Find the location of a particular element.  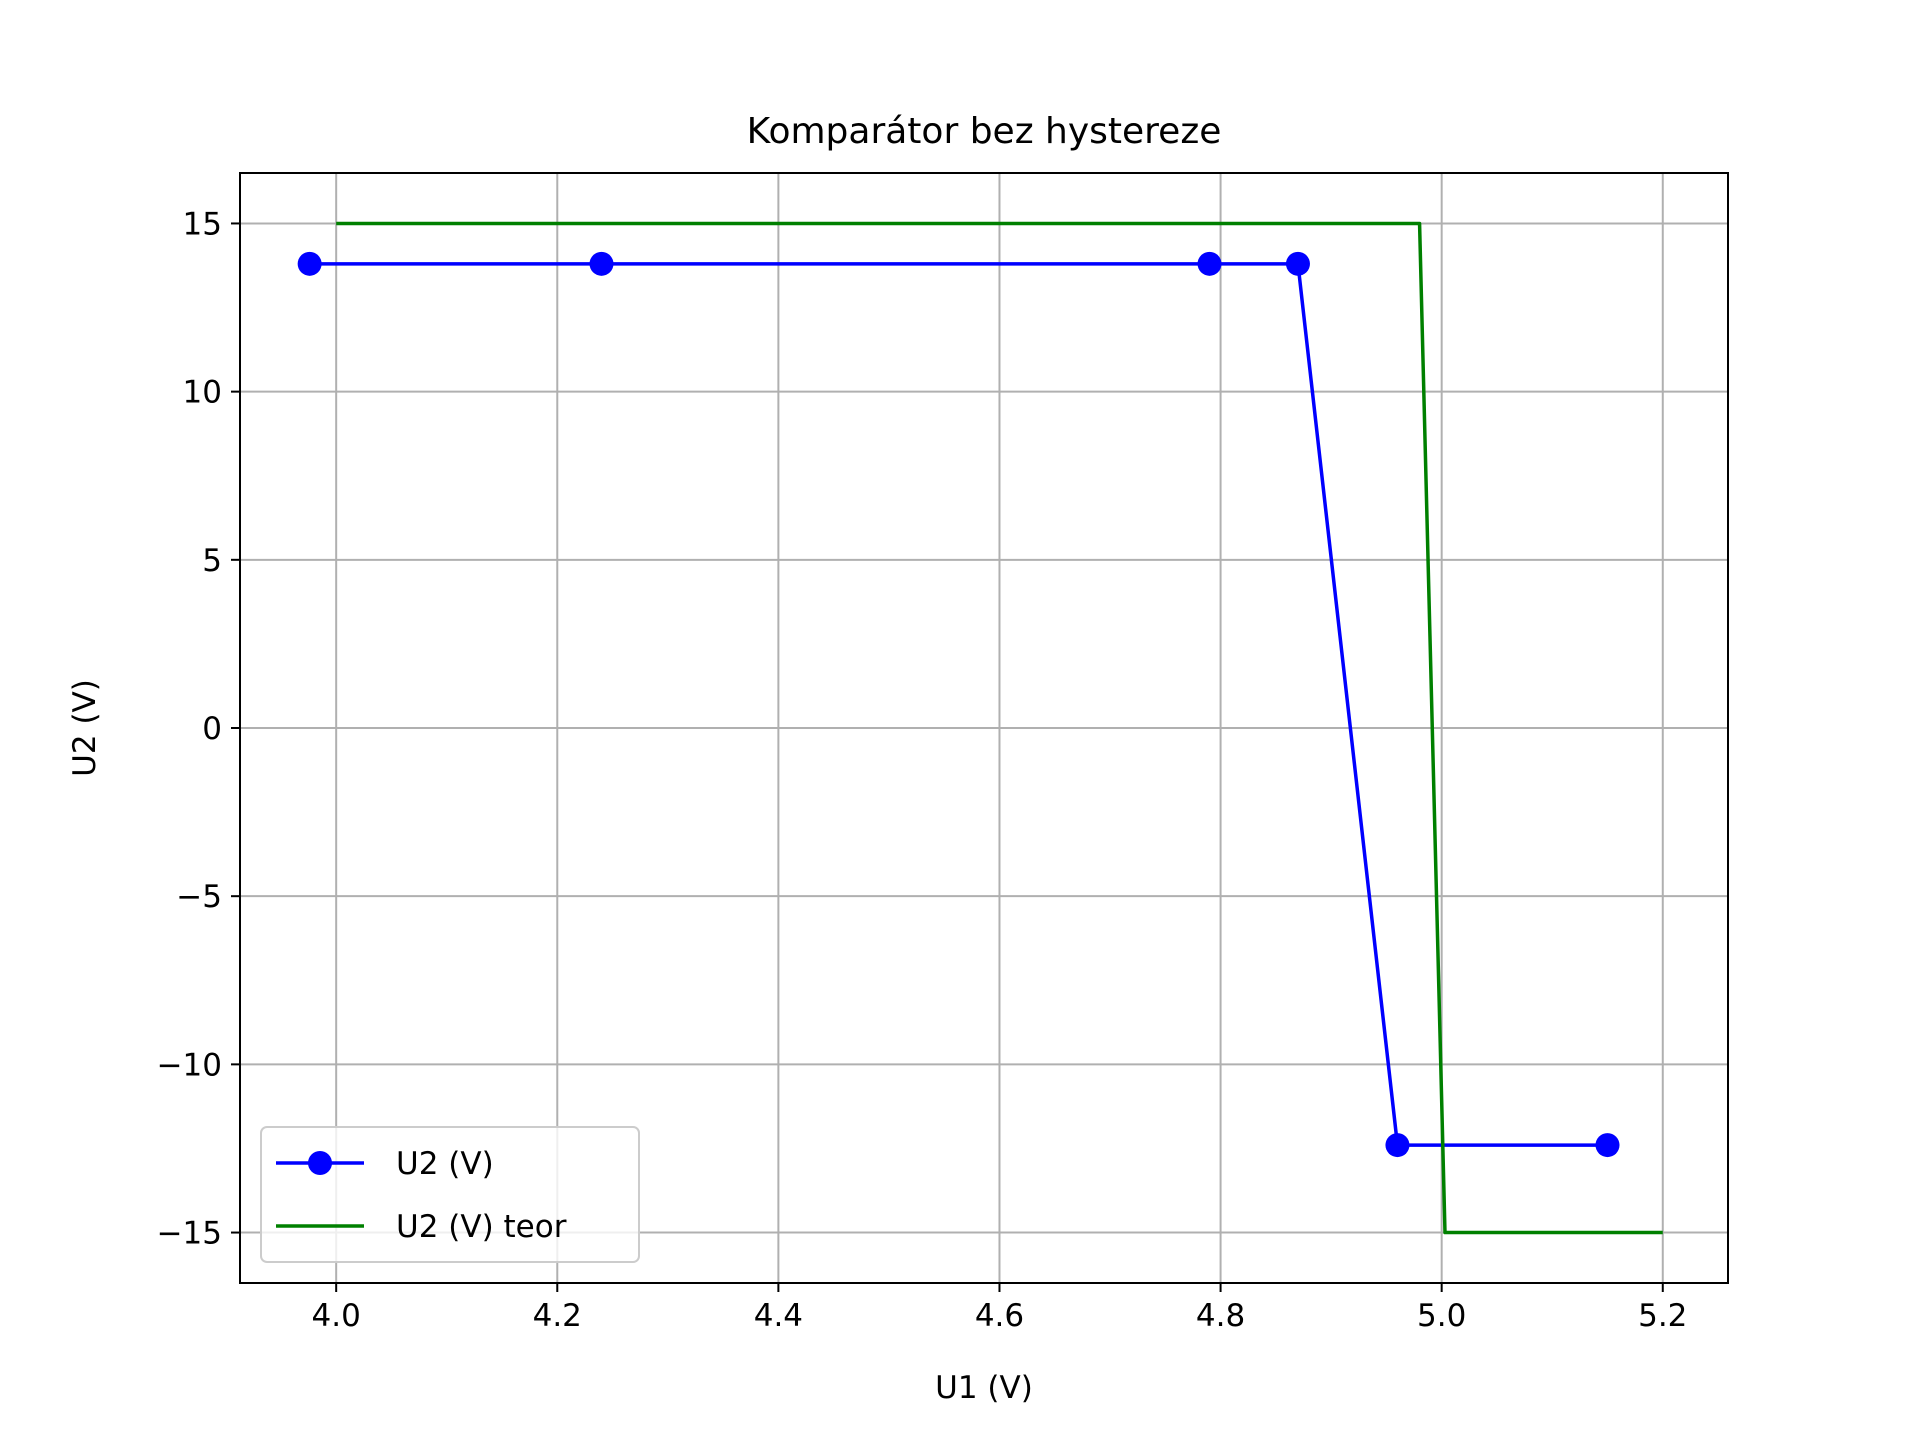

x-axis: 4.0 4.2 4.4 4.6 4.8 5.0 5.2 is located at coordinates (999, 1308).